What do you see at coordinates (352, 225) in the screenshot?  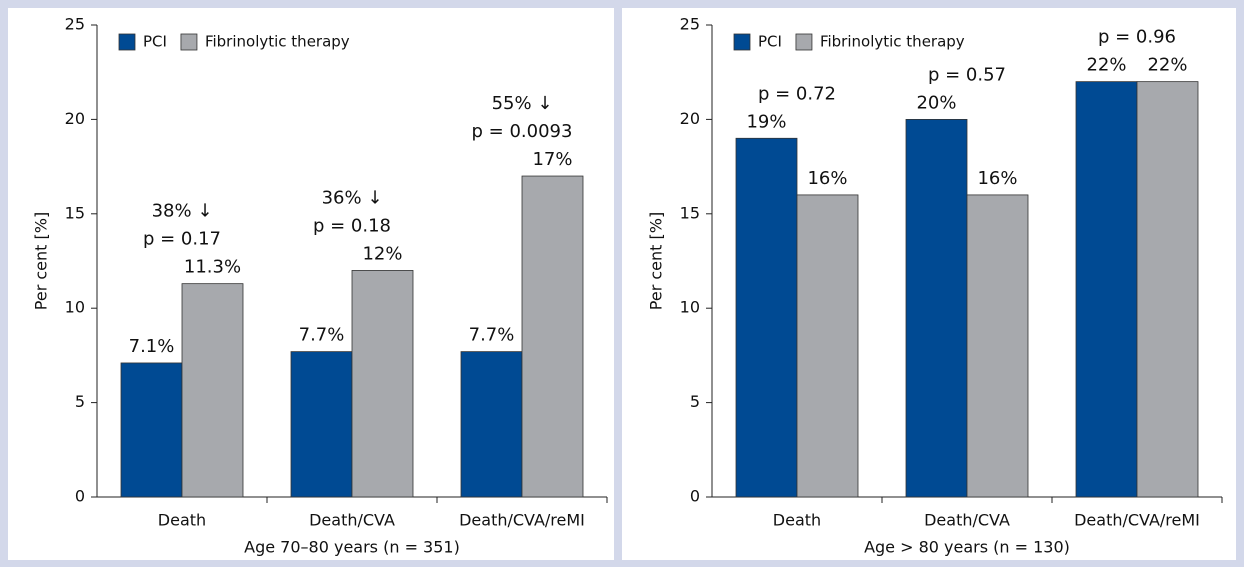 I see `annotation: p = 0.18` at bounding box center [352, 225].